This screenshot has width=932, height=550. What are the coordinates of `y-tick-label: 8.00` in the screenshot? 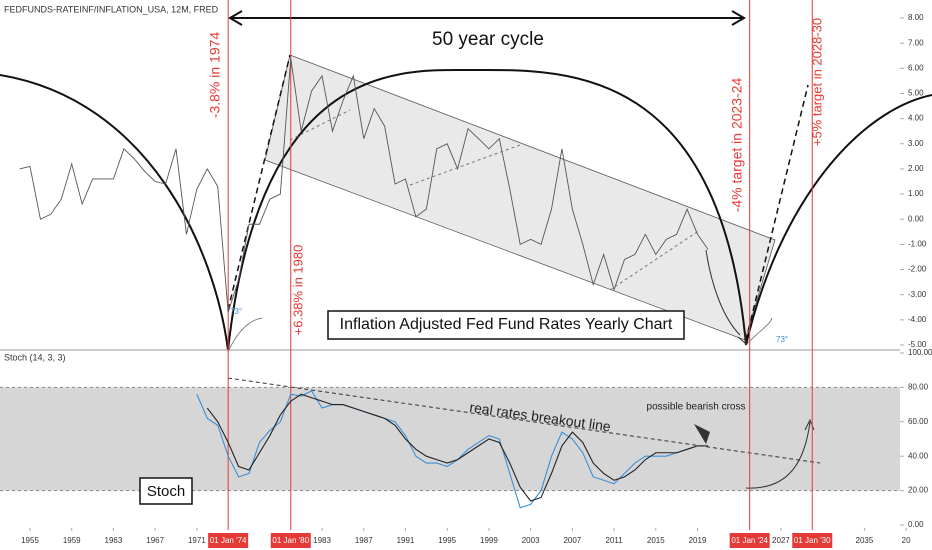 It's located at (916, 17).